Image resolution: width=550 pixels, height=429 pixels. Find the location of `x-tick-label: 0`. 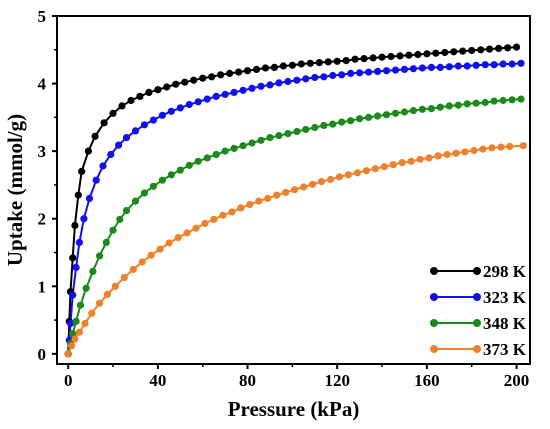

x-tick-label: 0 is located at coordinates (68, 380).